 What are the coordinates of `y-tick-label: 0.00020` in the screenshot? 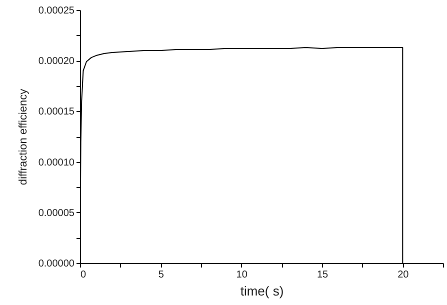 It's located at (56, 62).